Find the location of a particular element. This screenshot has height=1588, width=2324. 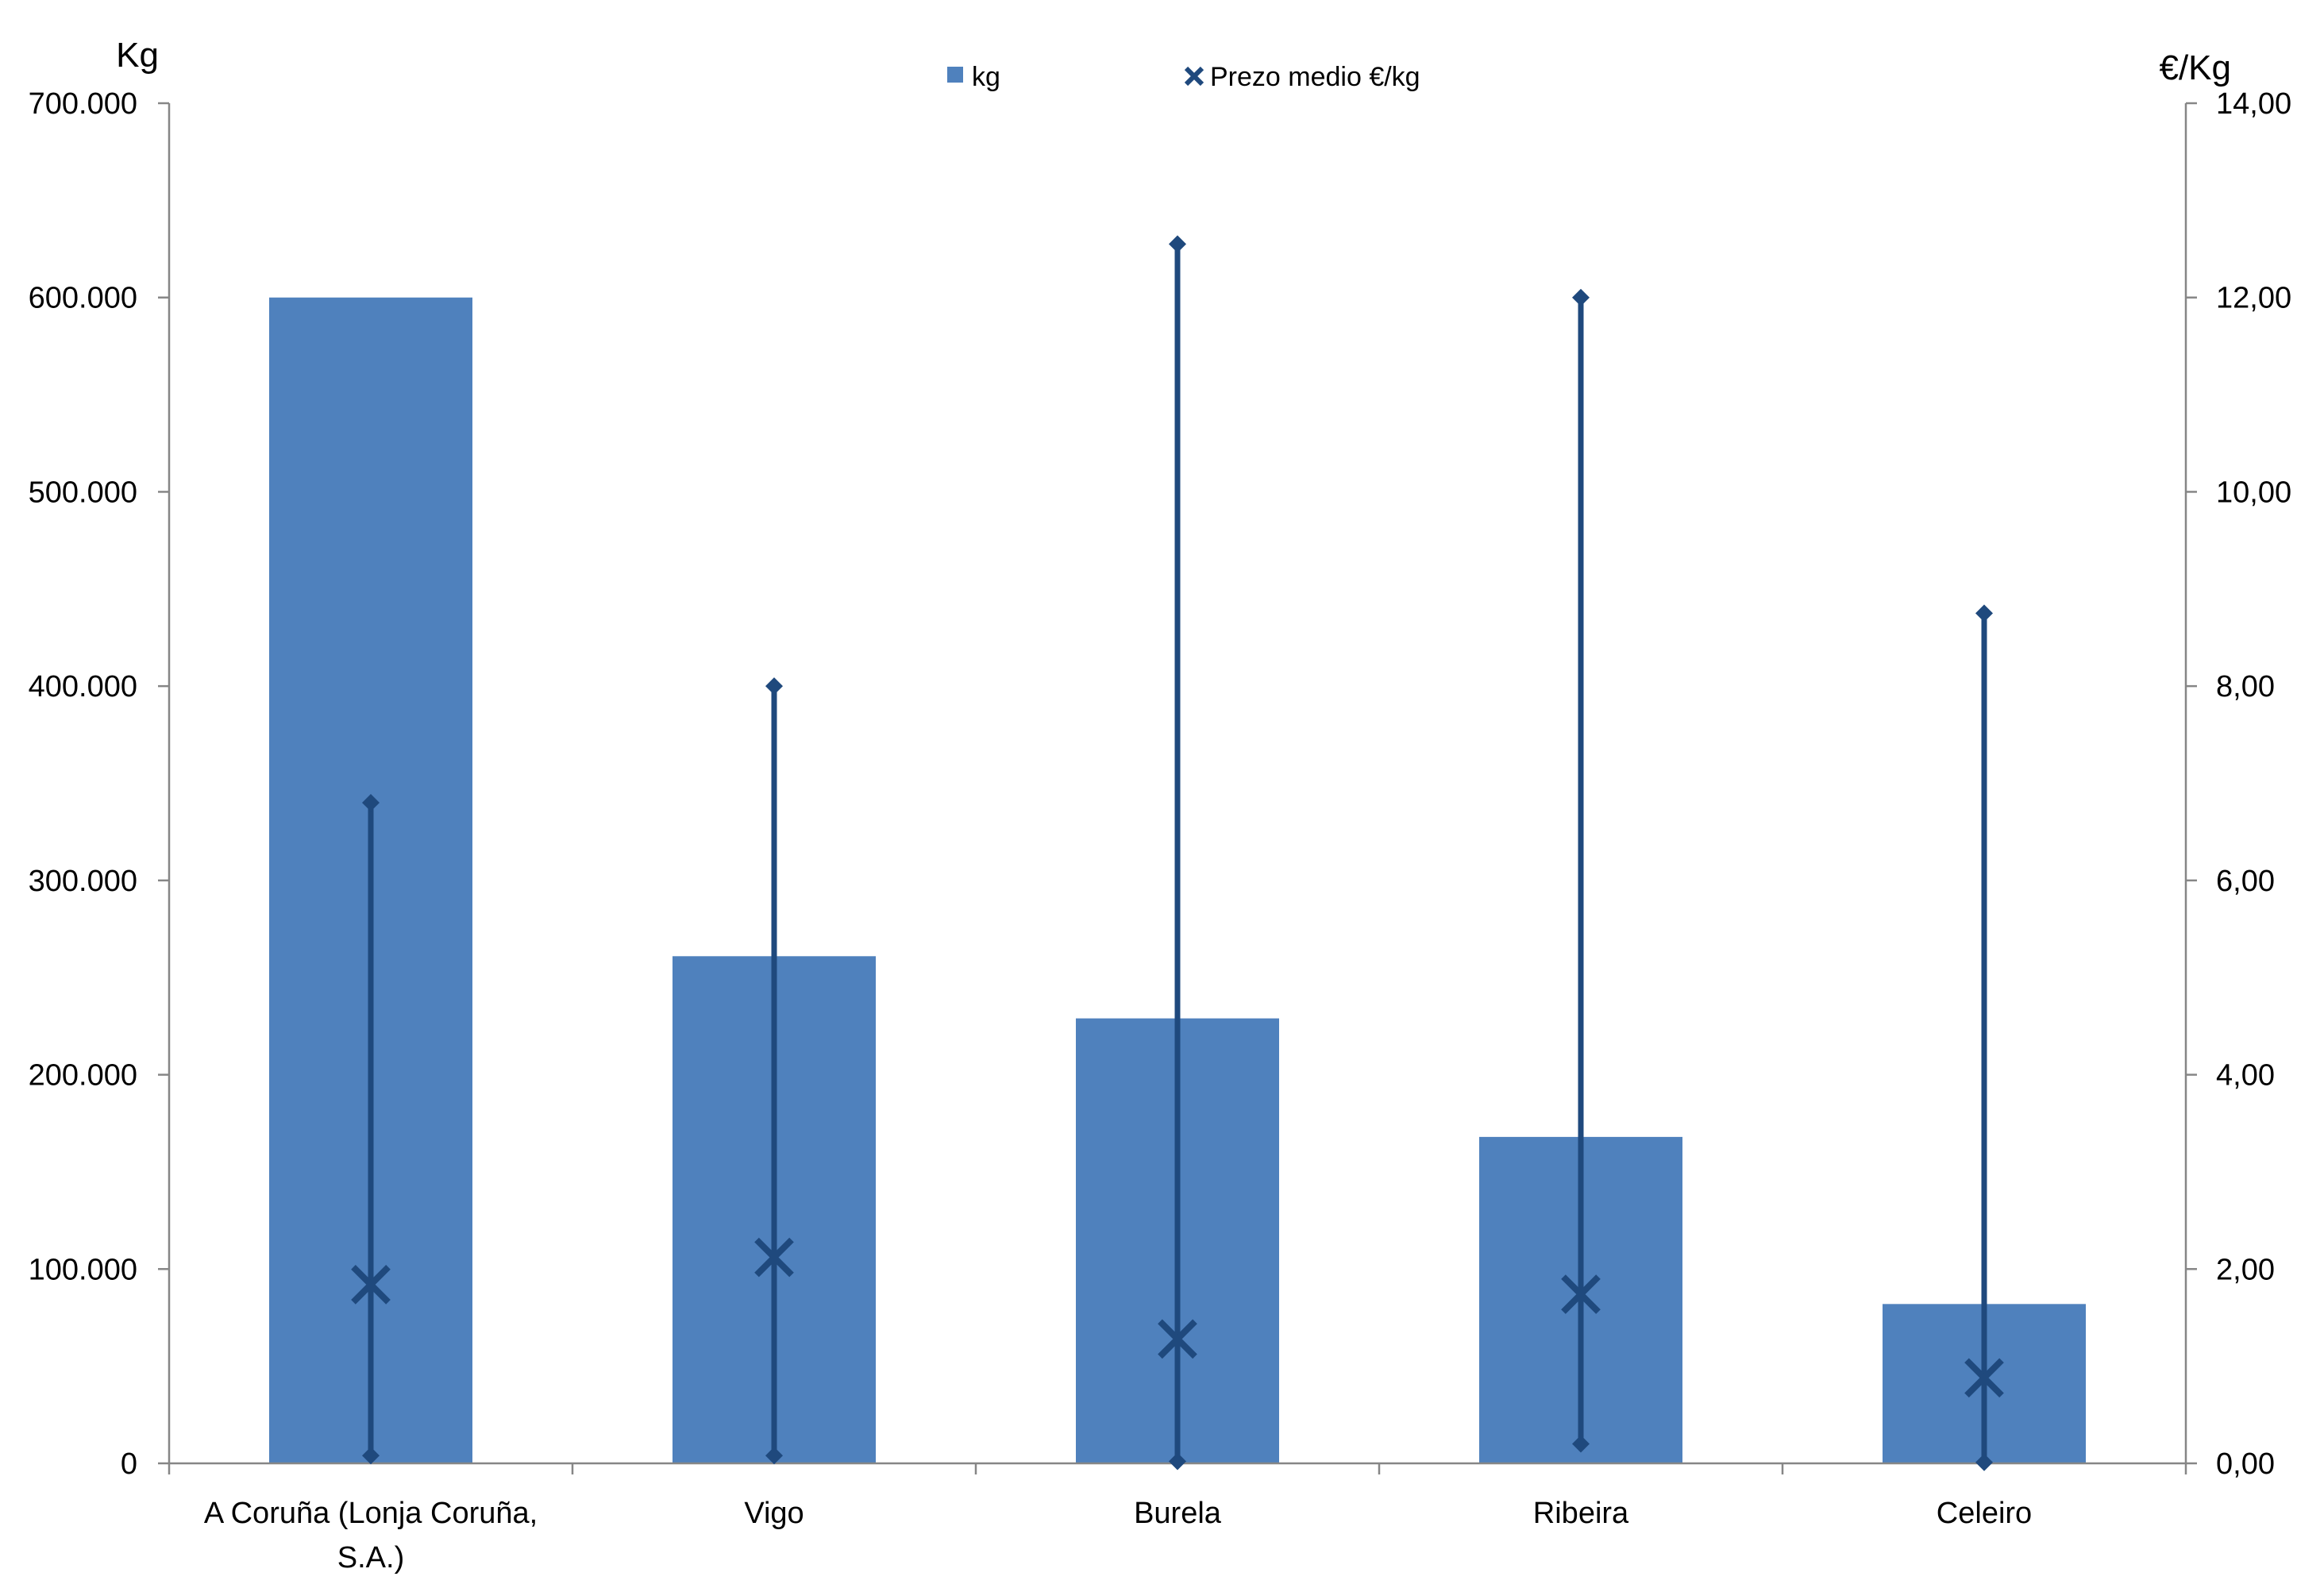

right-axis-title: €/Kg is located at coordinates (2195, 67).